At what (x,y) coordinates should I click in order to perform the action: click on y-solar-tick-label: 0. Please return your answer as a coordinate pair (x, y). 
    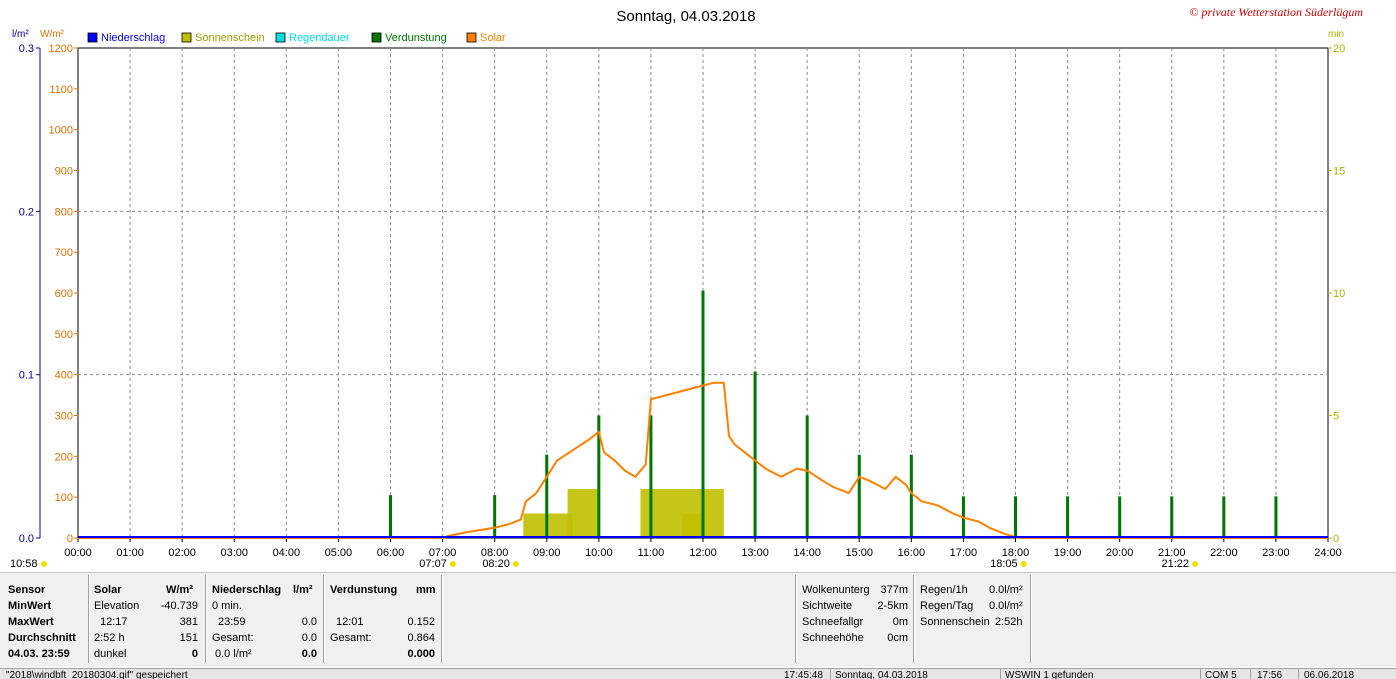
    Looking at the image, I should click on (70, 539).